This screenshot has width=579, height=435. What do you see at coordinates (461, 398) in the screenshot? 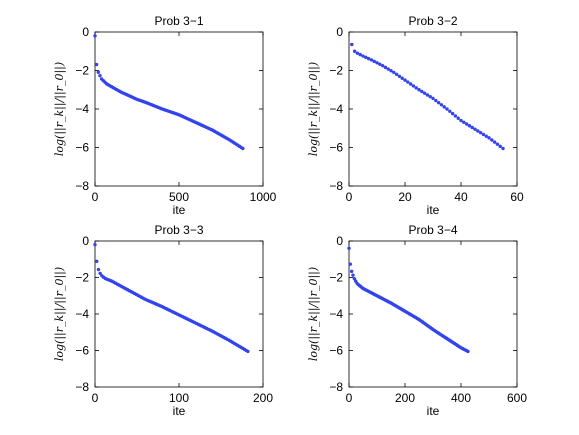
I see `x-tick-label: 400` at bounding box center [461, 398].